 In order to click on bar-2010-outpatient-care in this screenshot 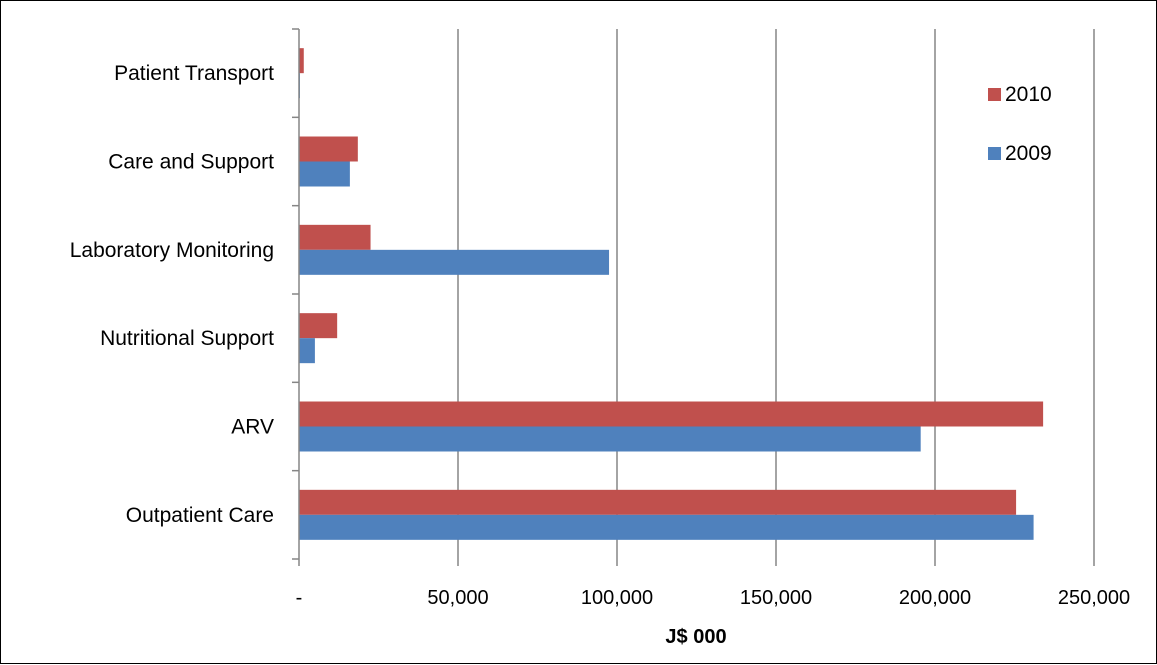, I will do `click(658, 502)`.